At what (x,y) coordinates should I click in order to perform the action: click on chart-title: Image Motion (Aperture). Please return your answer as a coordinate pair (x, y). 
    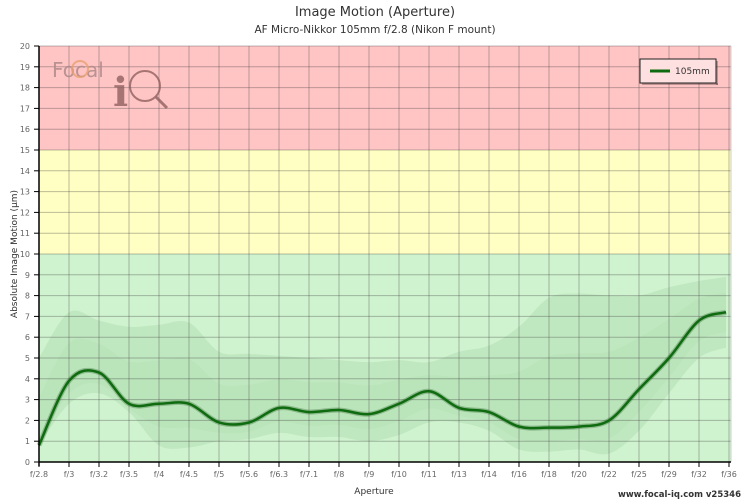
    Looking at the image, I should click on (375, 12).